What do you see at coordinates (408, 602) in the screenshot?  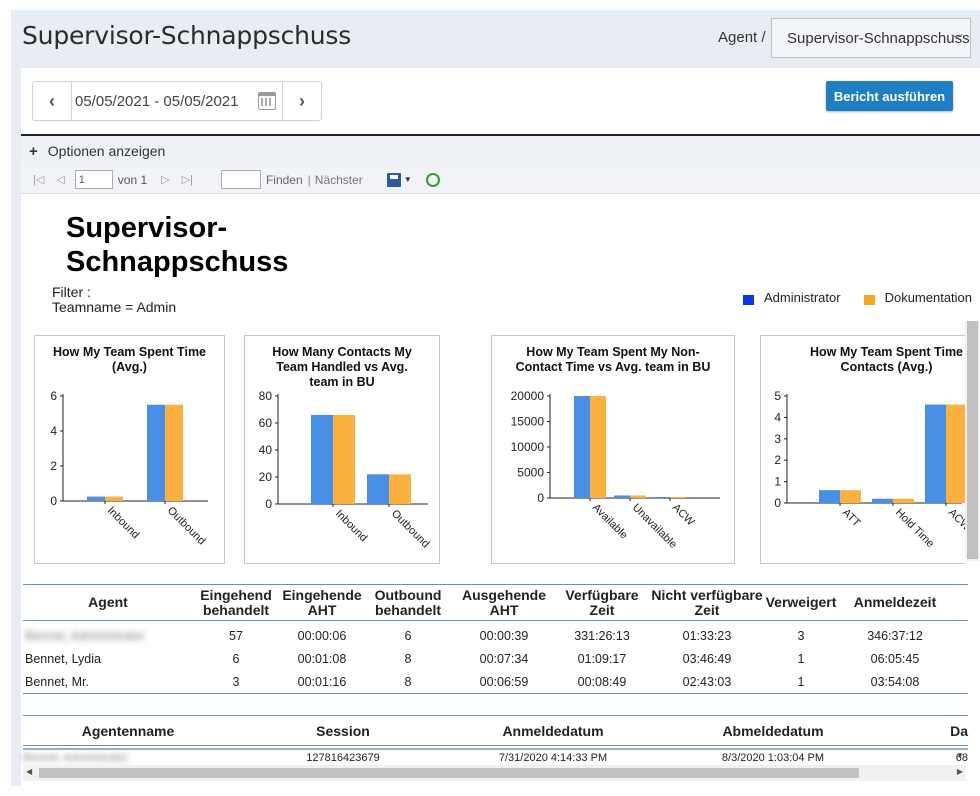 I see `column-header: Outbound behandelt` at bounding box center [408, 602].